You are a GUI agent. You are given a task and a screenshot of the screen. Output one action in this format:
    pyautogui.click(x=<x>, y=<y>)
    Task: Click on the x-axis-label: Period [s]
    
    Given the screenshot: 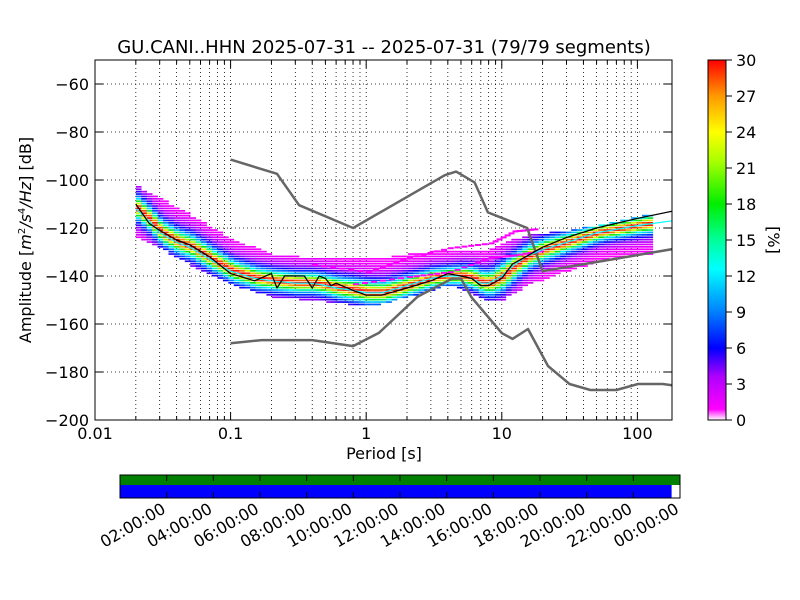 What is the action you would take?
    pyautogui.click(x=384, y=453)
    